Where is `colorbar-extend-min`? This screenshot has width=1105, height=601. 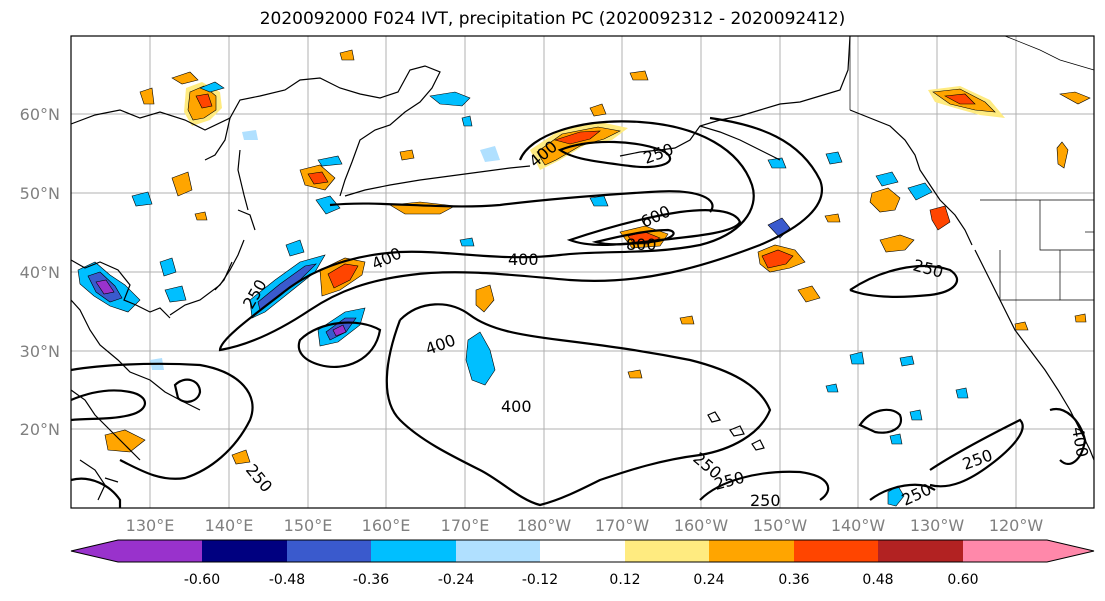 colorbar-extend-min is located at coordinates (94, 551).